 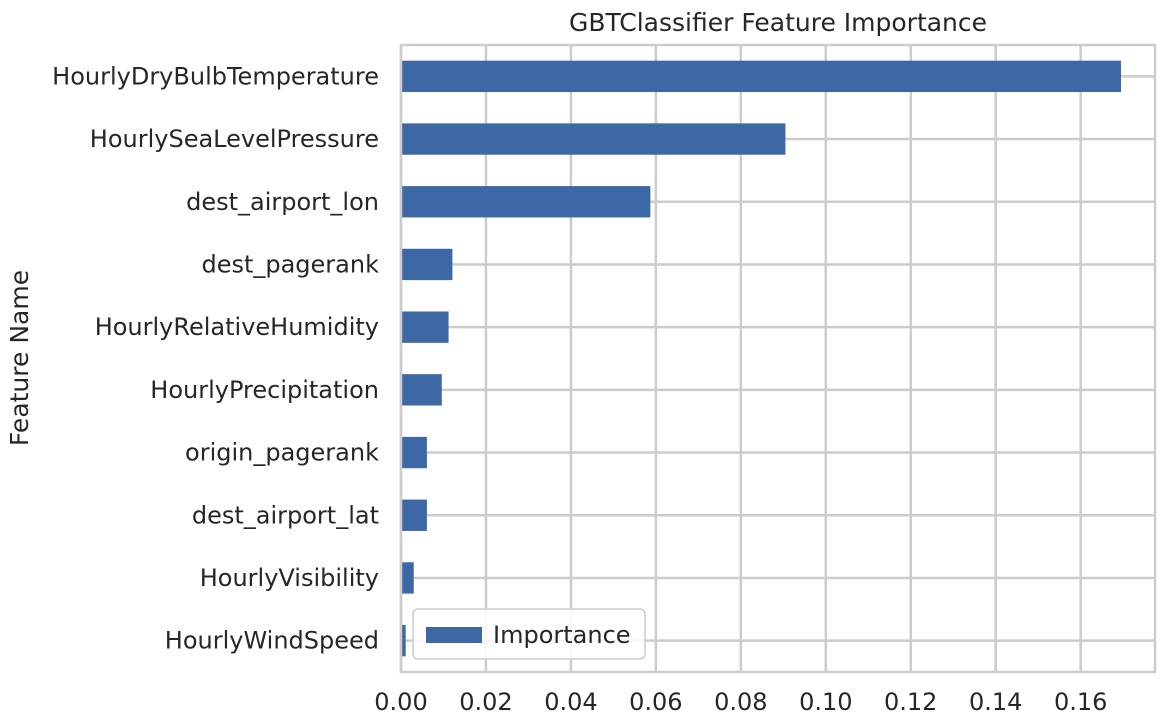 What do you see at coordinates (1080, 702) in the screenshot?
I see `x-tick-label: 0.16` at bounding box center [1080, 702].